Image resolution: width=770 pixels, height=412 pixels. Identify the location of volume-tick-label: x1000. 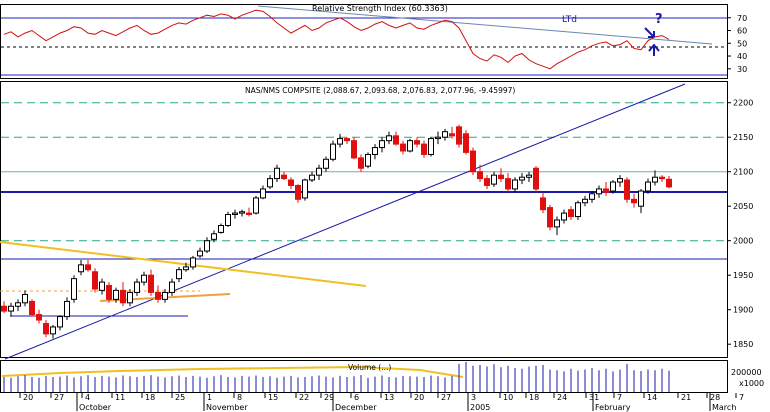
(751, 383).